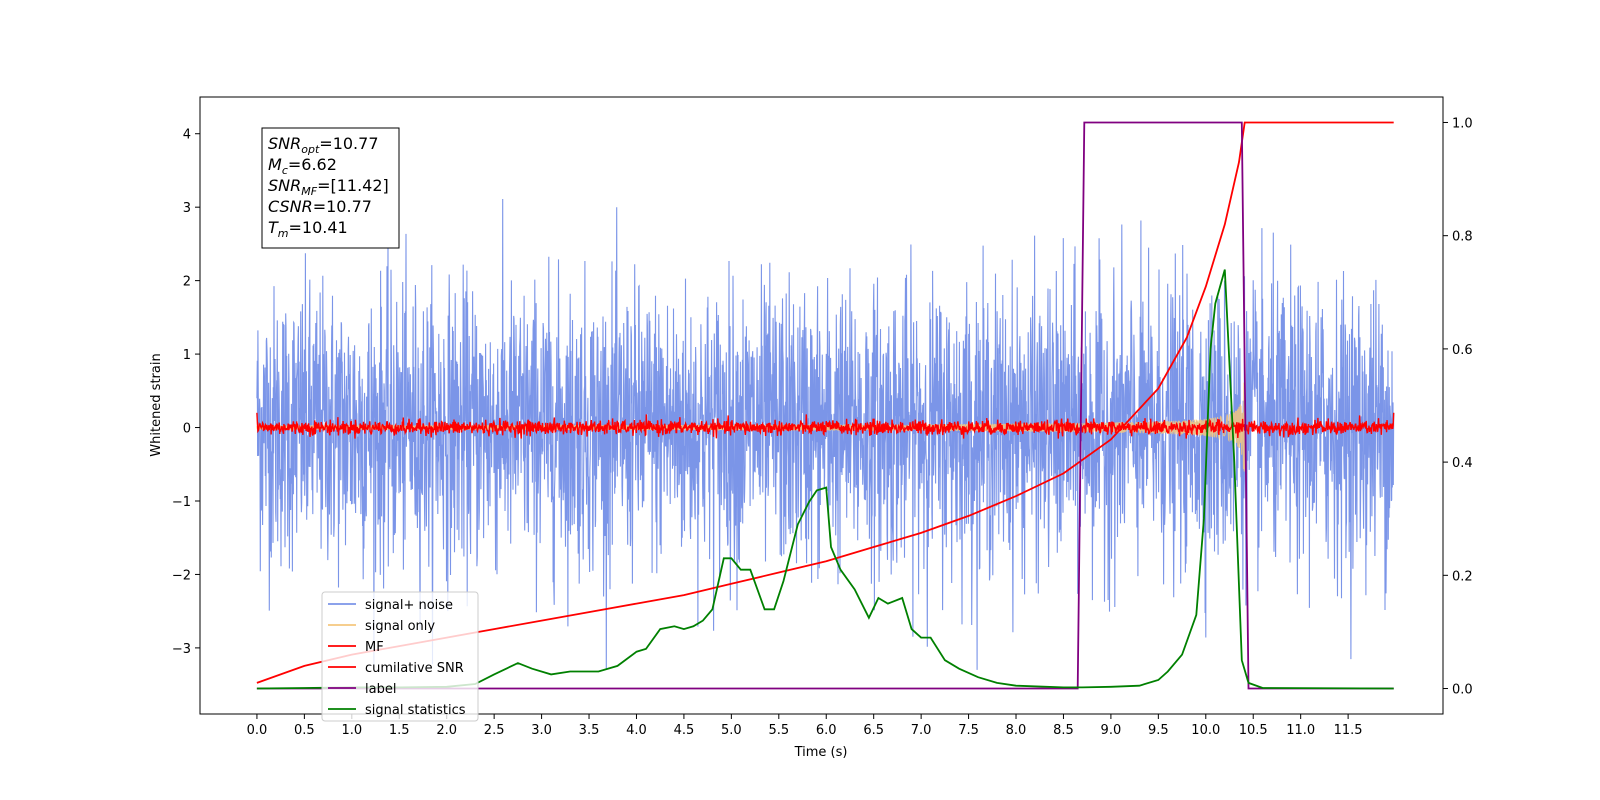  What do you see at coordinates (636, 730) in the screenshot?
I see `x-tick-label: 4.0` at bounding box center [636, 730].